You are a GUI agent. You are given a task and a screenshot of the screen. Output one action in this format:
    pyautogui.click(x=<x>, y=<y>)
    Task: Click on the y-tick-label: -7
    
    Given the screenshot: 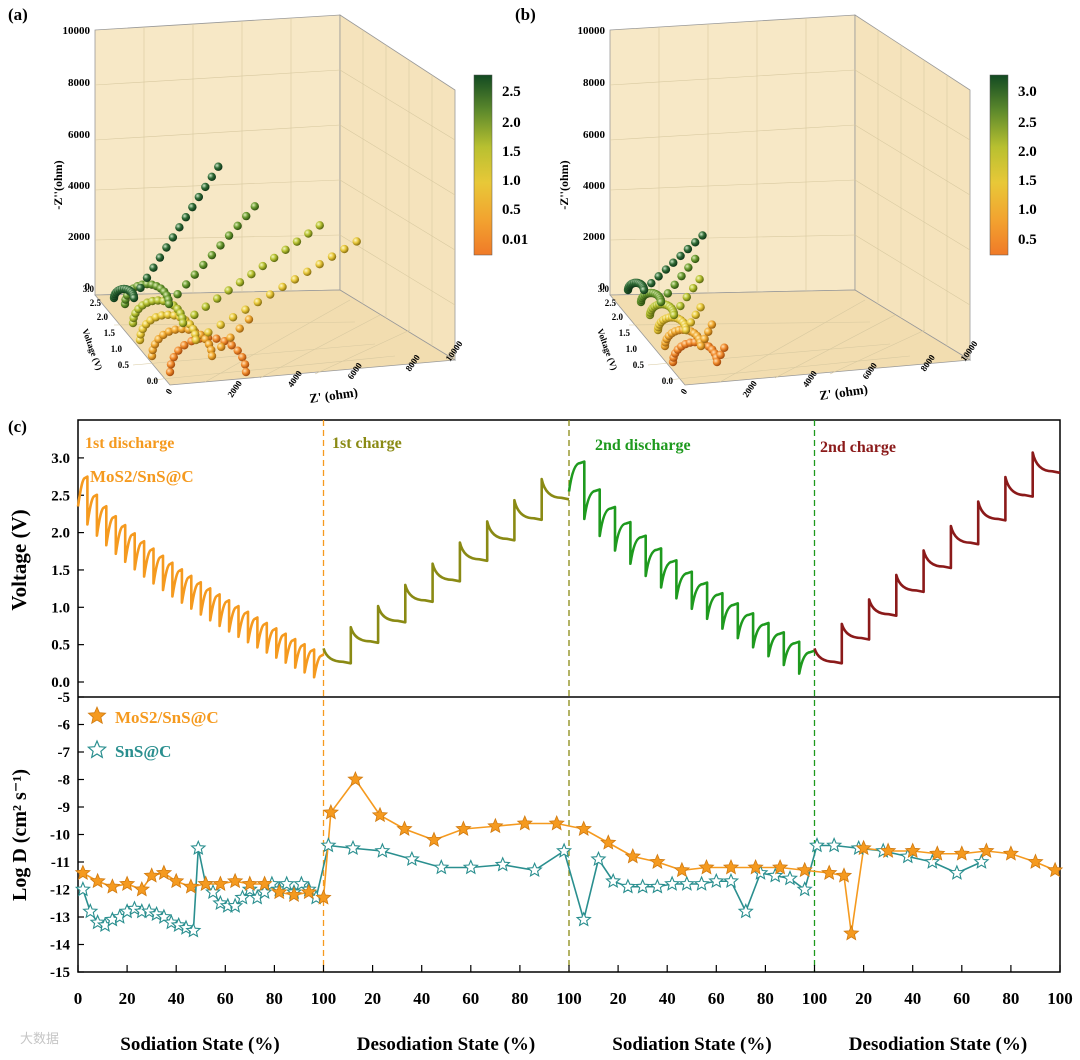 What is the action you would take?
    pyautogui.click(x=64, y=753)
    